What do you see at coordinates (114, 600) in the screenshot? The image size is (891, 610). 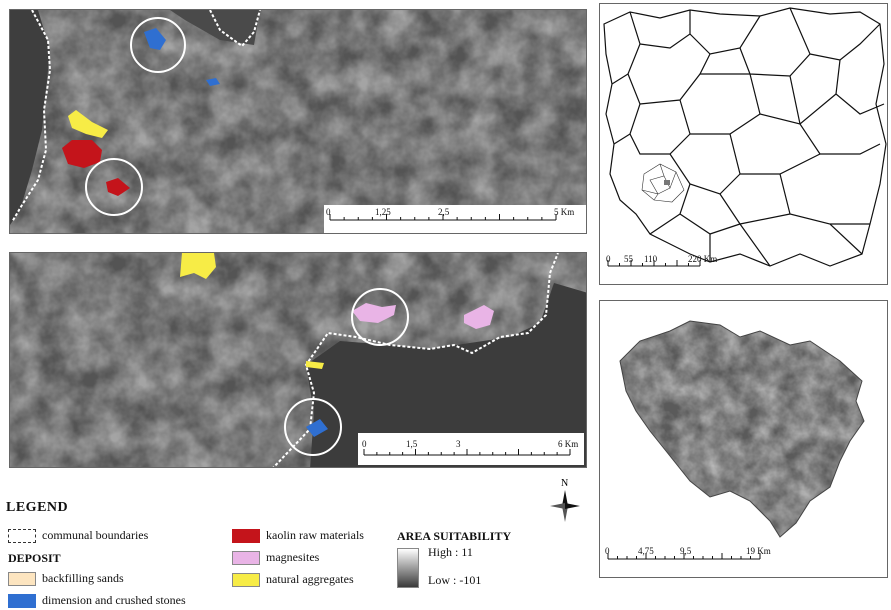 I see `legend-label: dimension and crushed stones` at bounding box center [114, 600].